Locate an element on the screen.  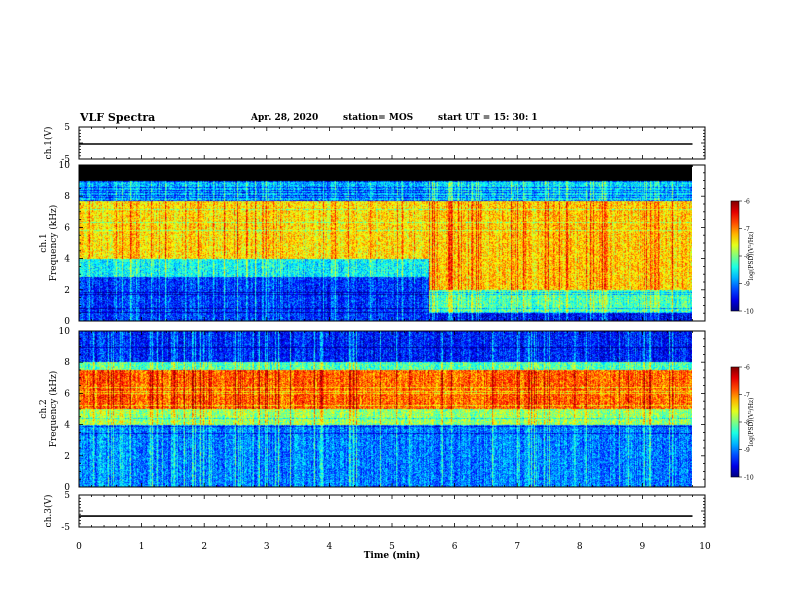
x-tick-label-0: 0 is located at coordinates (79, 547).